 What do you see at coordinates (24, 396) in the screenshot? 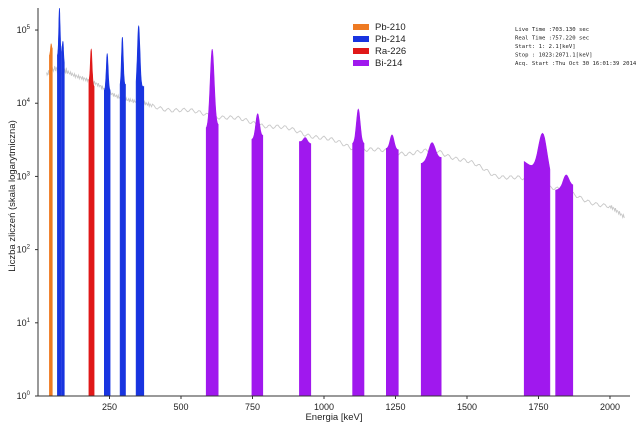
I see `y-tick-label: 100` at bounding box center [24, 396].